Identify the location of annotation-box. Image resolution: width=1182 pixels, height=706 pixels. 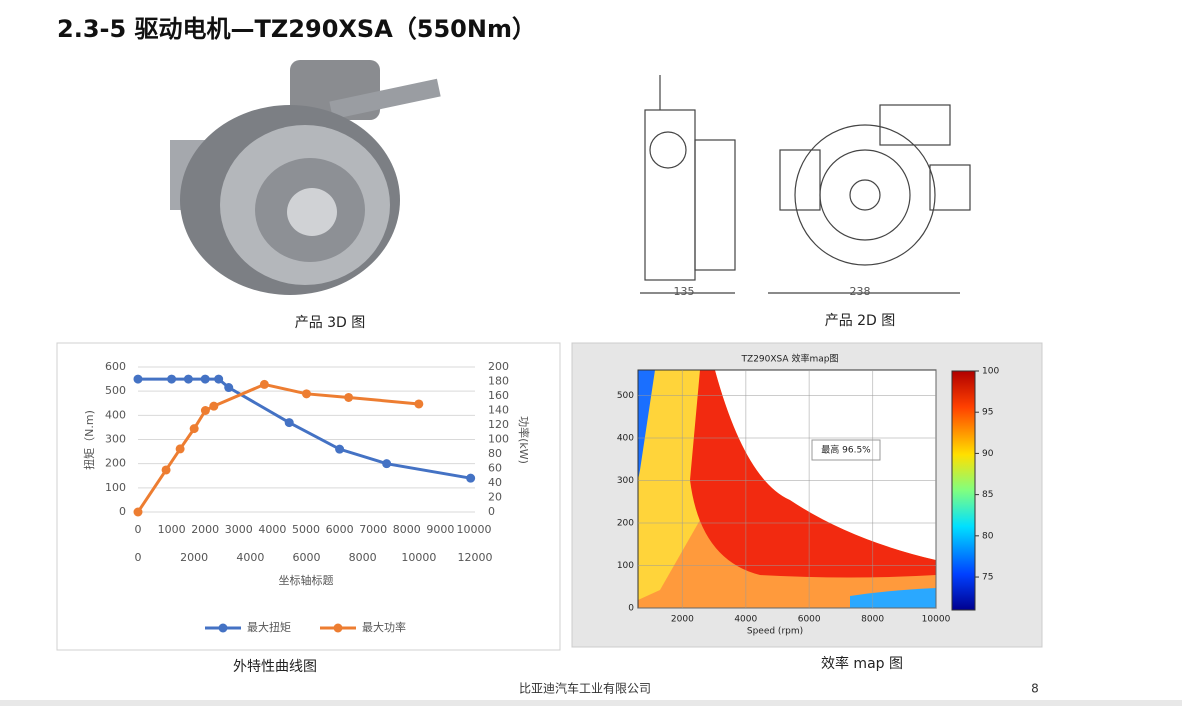
(846, 450).